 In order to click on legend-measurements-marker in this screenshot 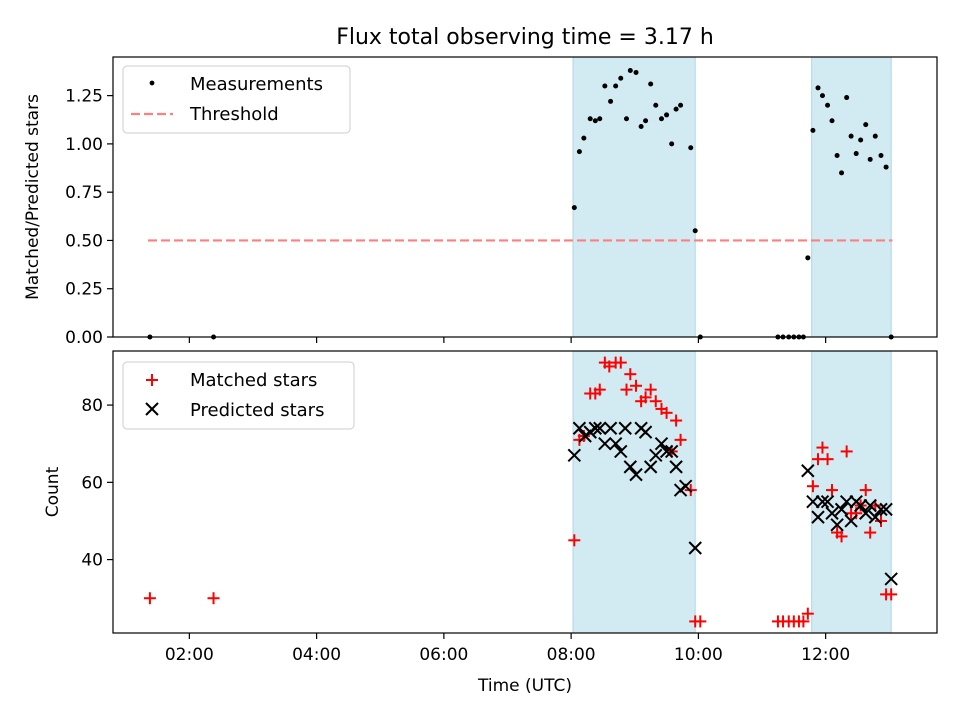, I will do `click(152, 83)`.